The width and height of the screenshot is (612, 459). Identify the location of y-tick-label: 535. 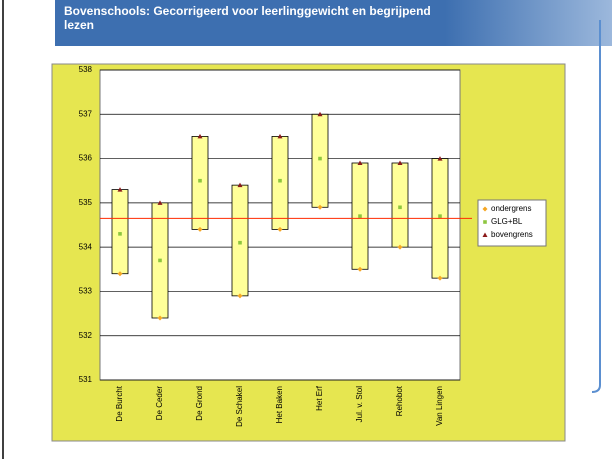
(86, 202).